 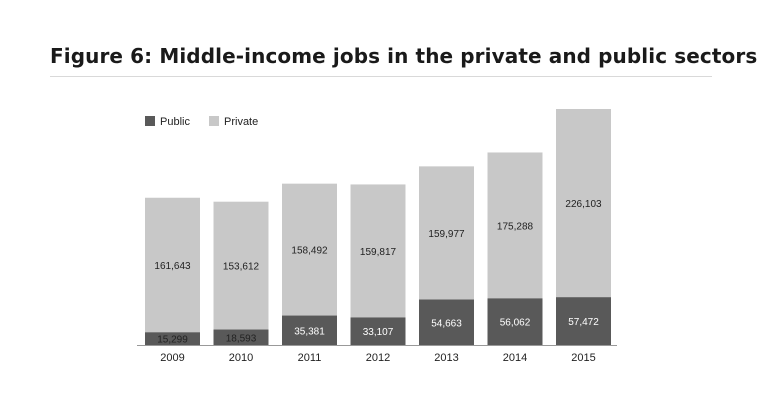 I want to click on bar-private-2009, so click(x=172, y=265).